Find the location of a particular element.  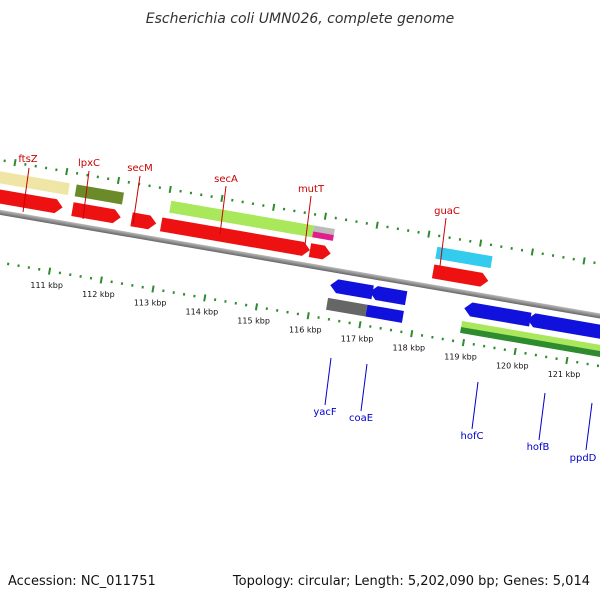

secA-cds-bar is located at coordinates (242, 219).